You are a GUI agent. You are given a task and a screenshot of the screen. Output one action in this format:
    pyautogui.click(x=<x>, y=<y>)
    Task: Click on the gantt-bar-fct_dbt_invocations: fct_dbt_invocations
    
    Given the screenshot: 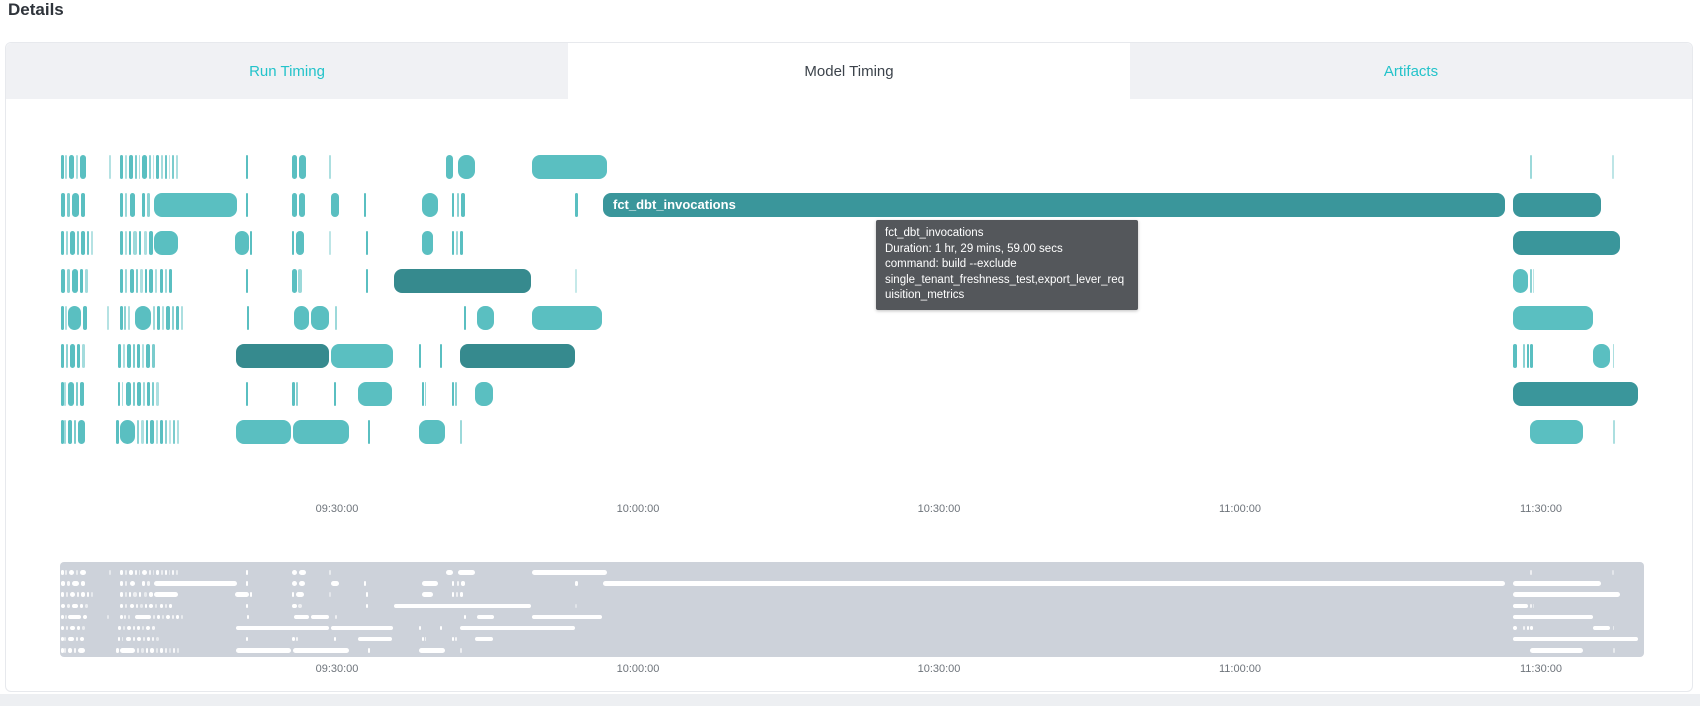 What is the action you would take?
    pyautogui.click(x=1054, y=204)
    